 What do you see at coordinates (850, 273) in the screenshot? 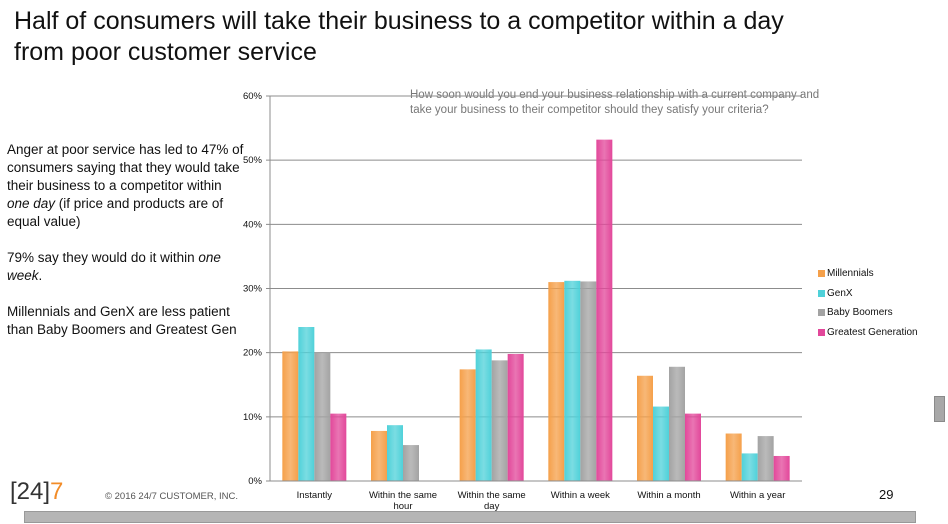
I see `legend-label: Millennials` at bounding box center [850, 273].